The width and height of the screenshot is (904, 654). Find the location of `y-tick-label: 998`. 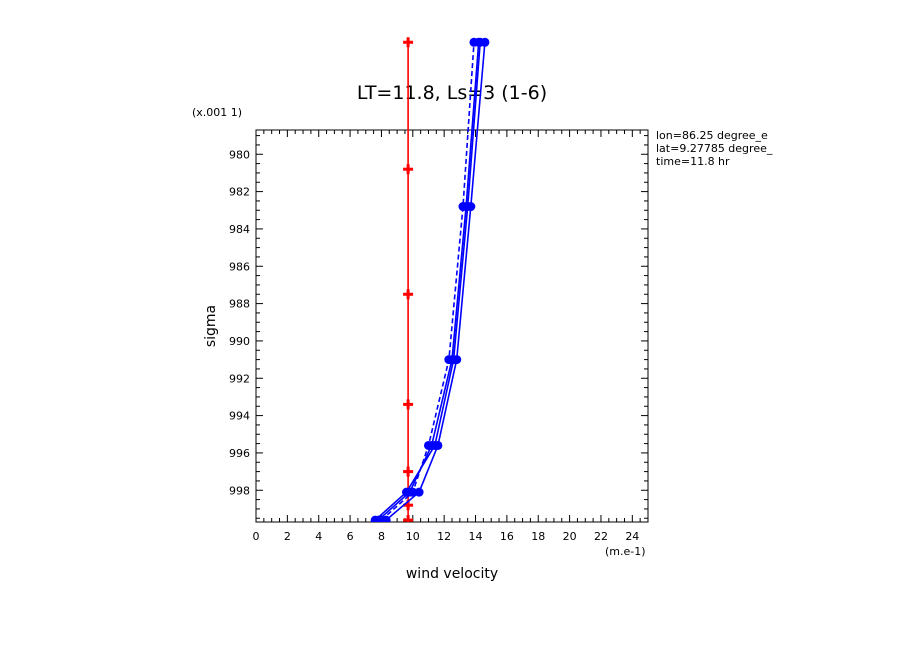

y-tick-label: 998 is located at coordinates (239, 490).